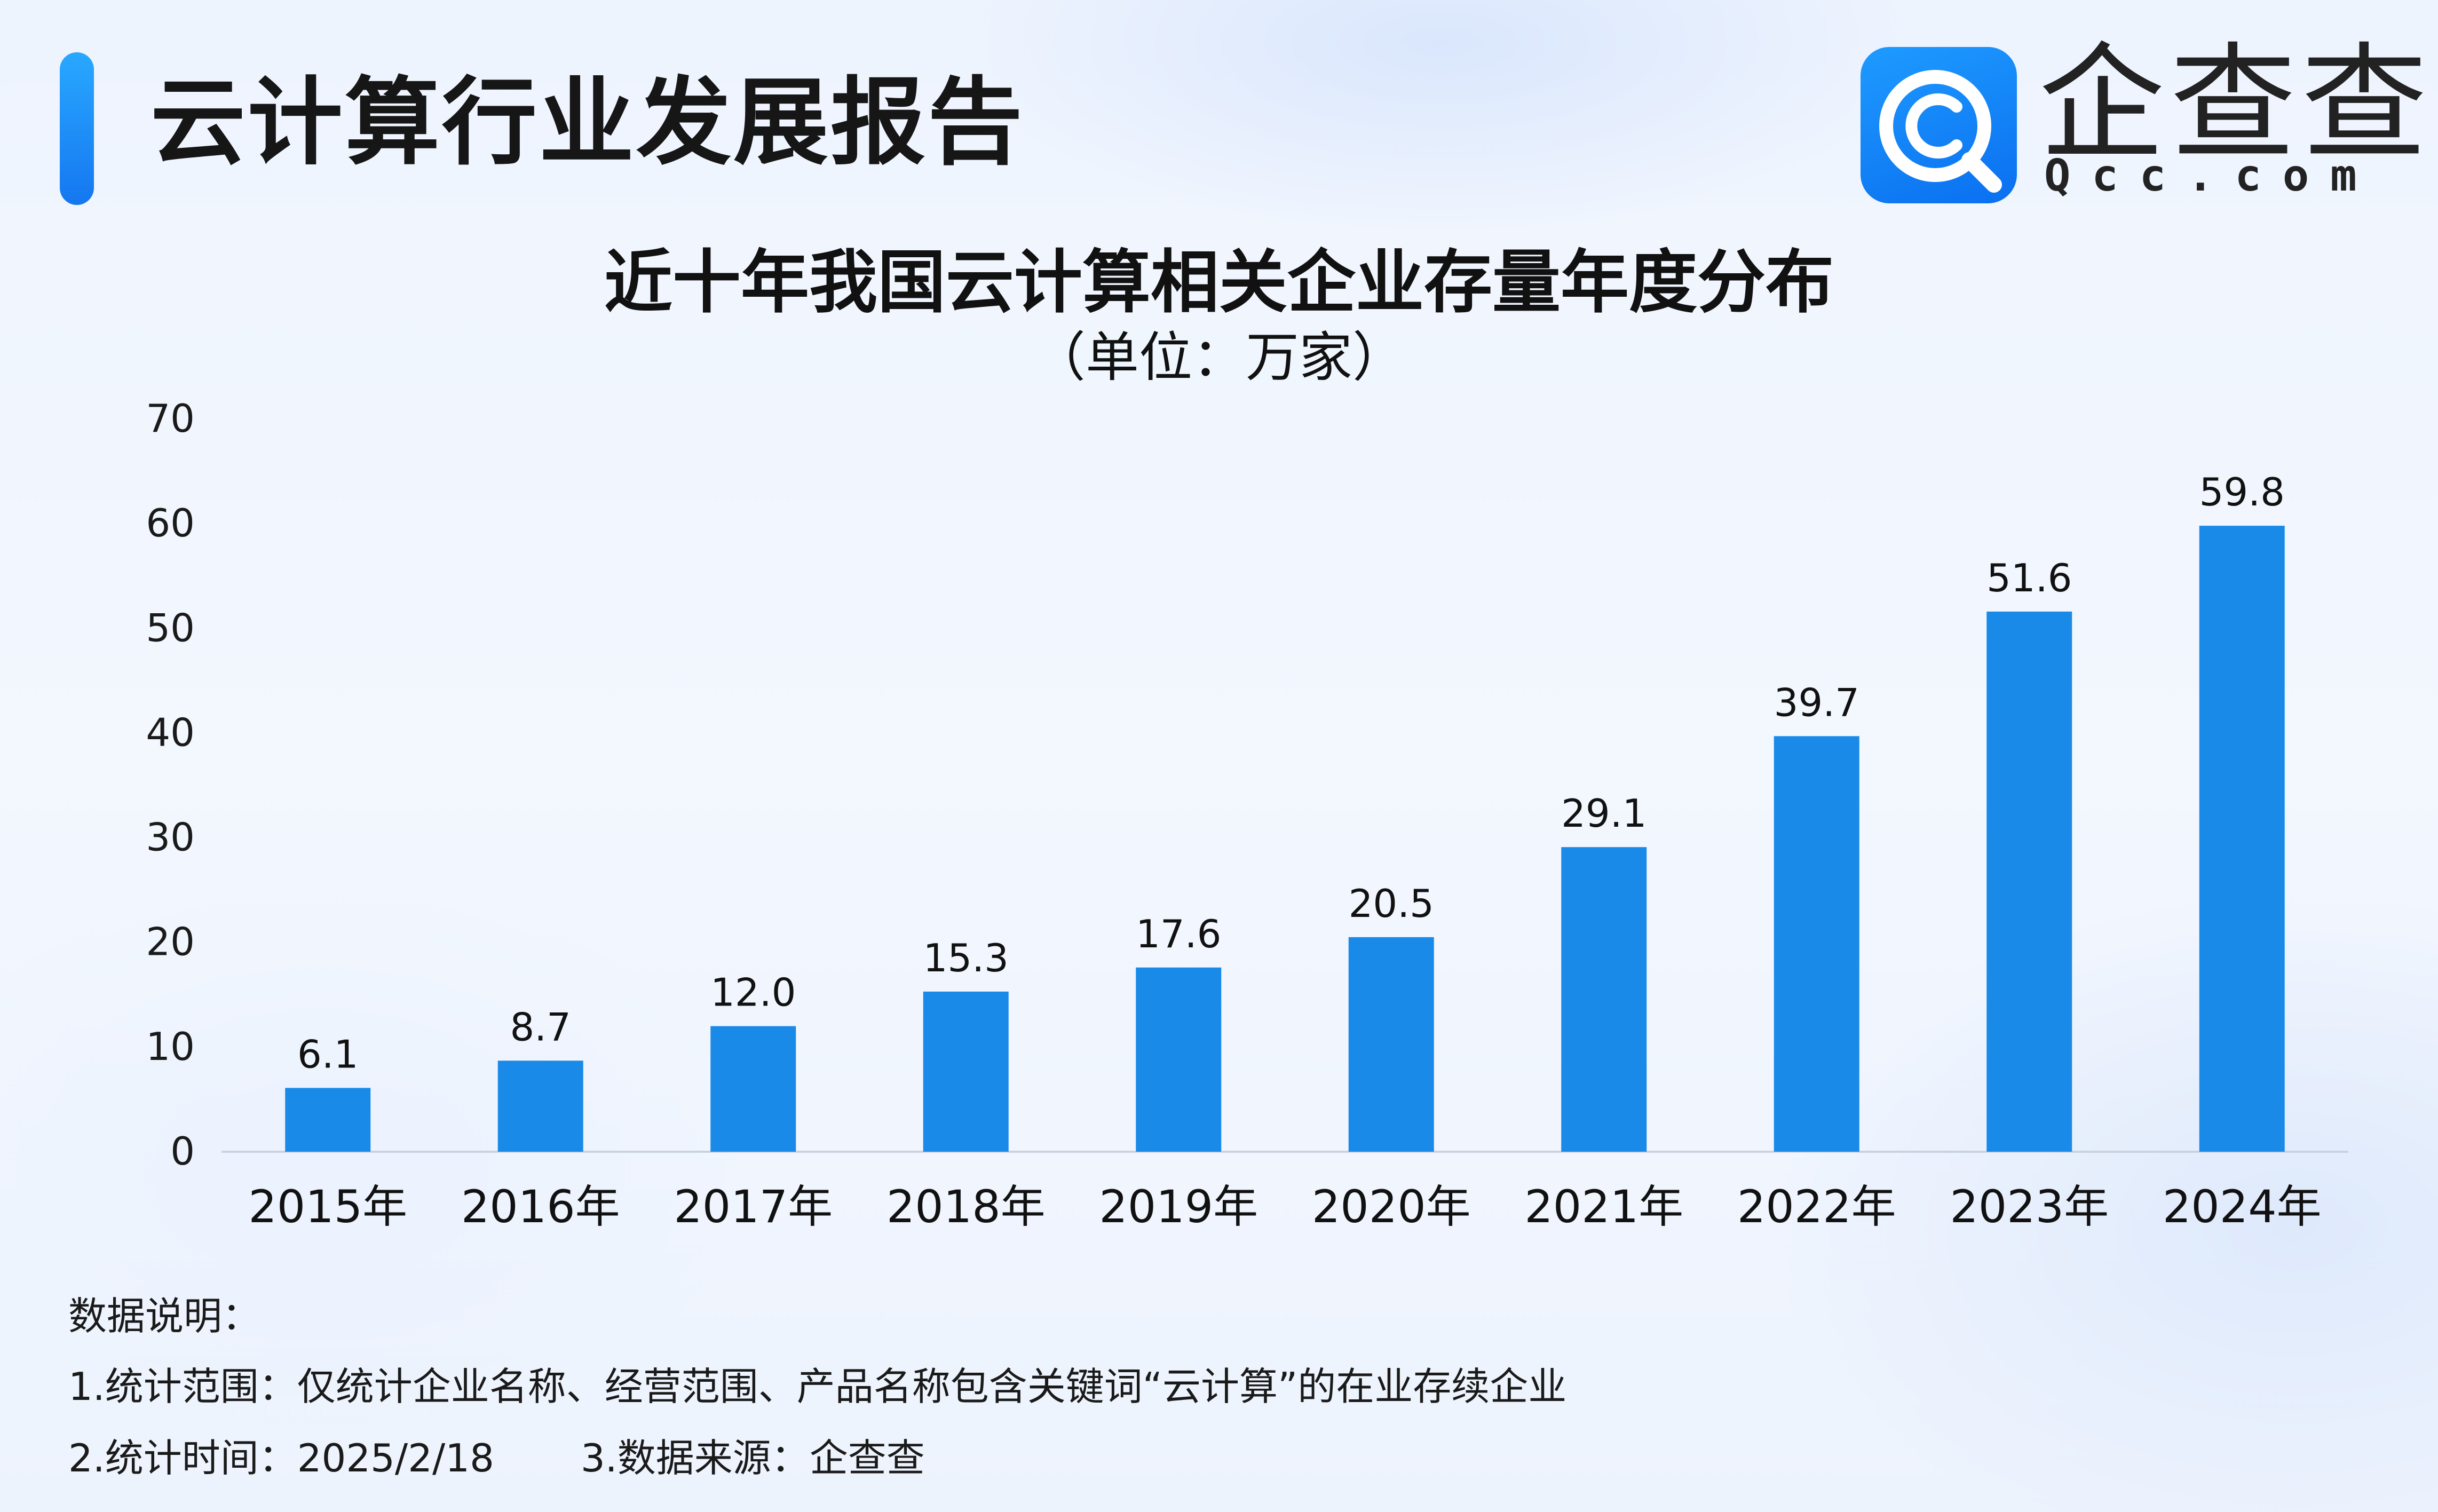 This screenshot has height=1512, width=2438. Describe the element at coordinates (182, 1151) in the screenshot. I see `y-tick-label: 0` at that location.